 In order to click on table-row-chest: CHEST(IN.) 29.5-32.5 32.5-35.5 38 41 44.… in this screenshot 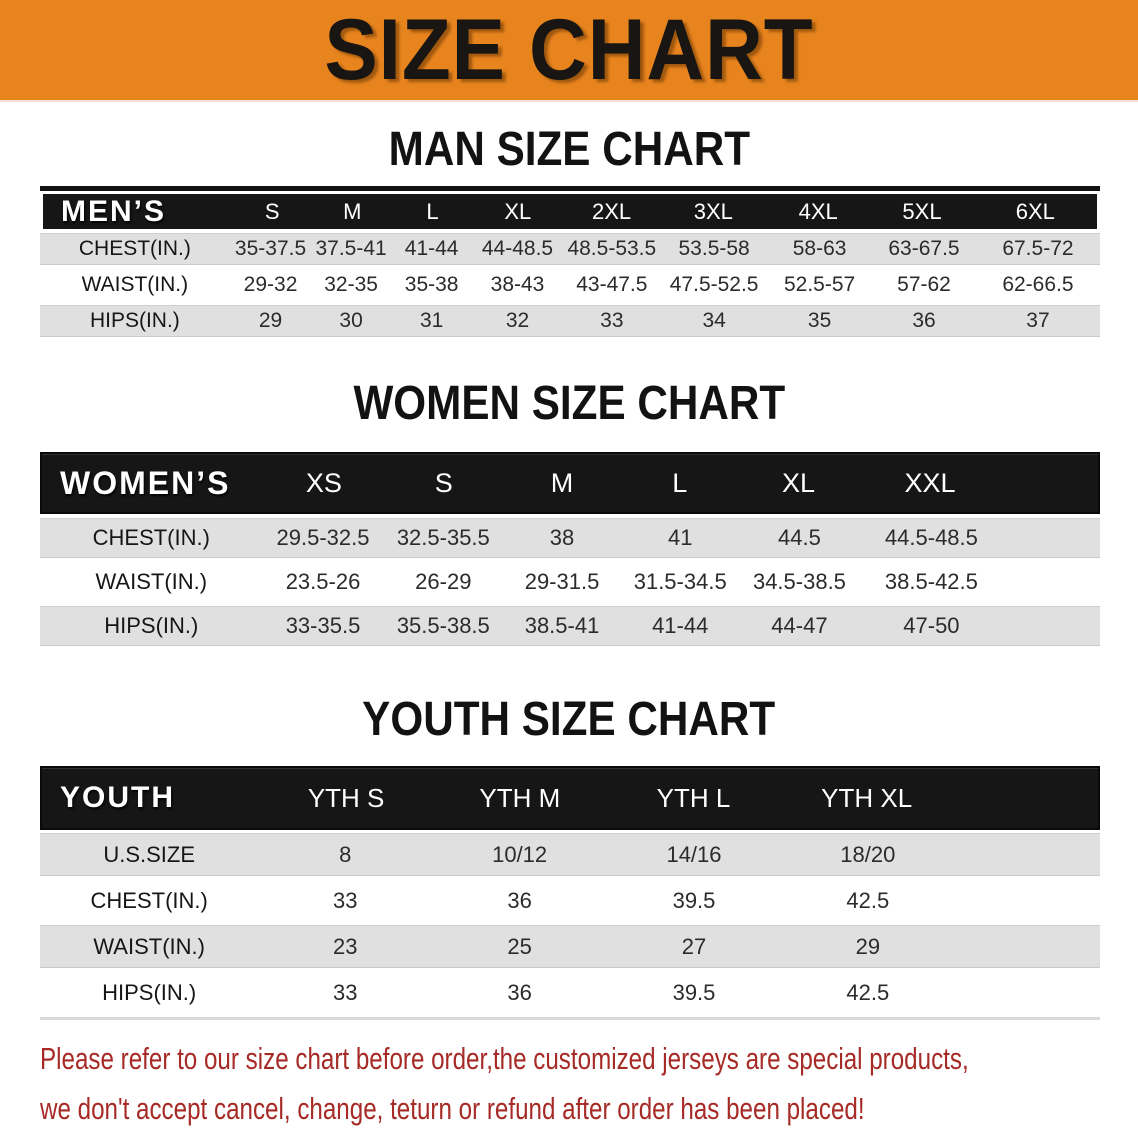, I will do `click(570, 538)`.